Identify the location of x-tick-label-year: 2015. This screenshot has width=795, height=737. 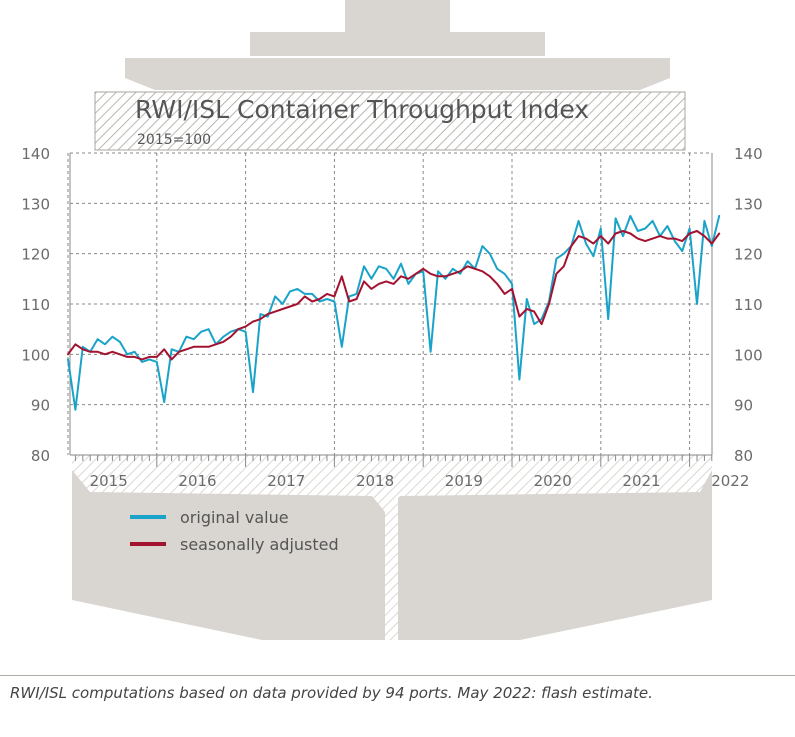
(109, 481).